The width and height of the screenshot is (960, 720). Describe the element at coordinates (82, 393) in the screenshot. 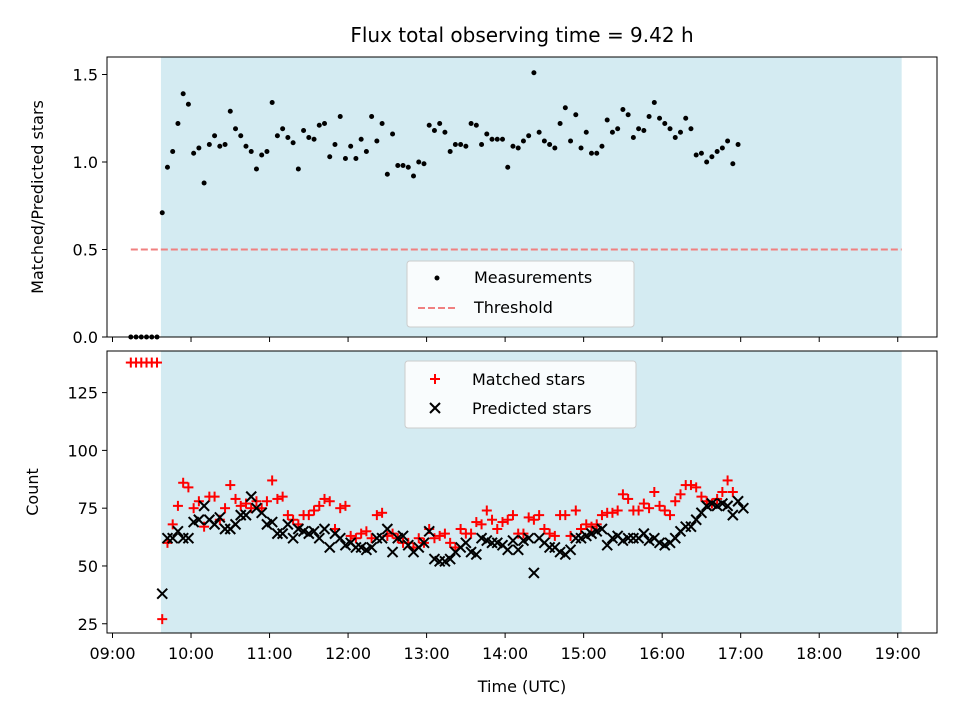

I see `y-tick-label: 125` at that location.